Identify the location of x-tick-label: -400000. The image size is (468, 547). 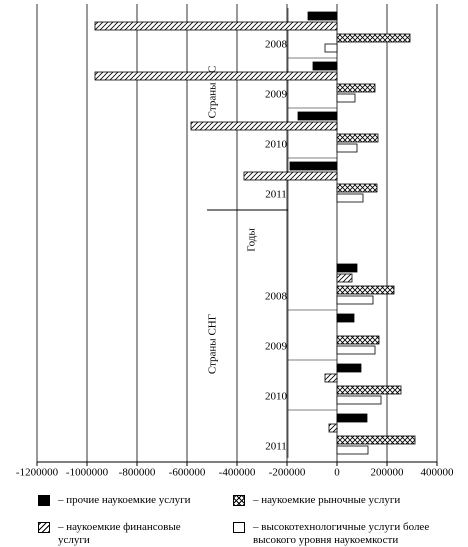
(237, 473).